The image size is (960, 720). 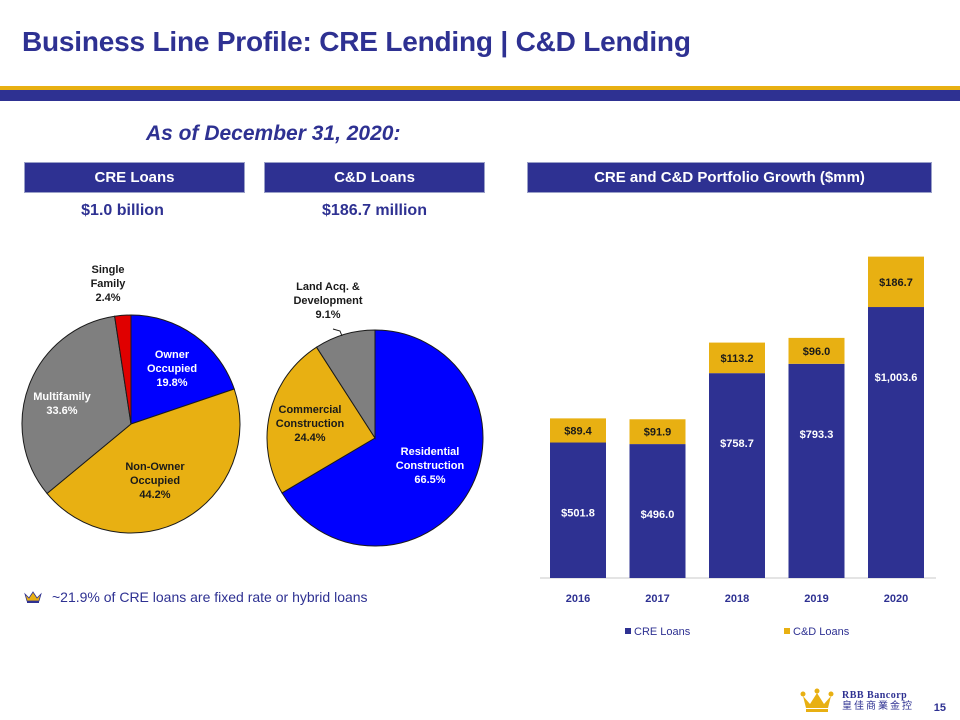 What do you see at coordinates (896, 599) in the screenshot?
I see `x-tick-2020: 2020` at bounding box center [896, 599].